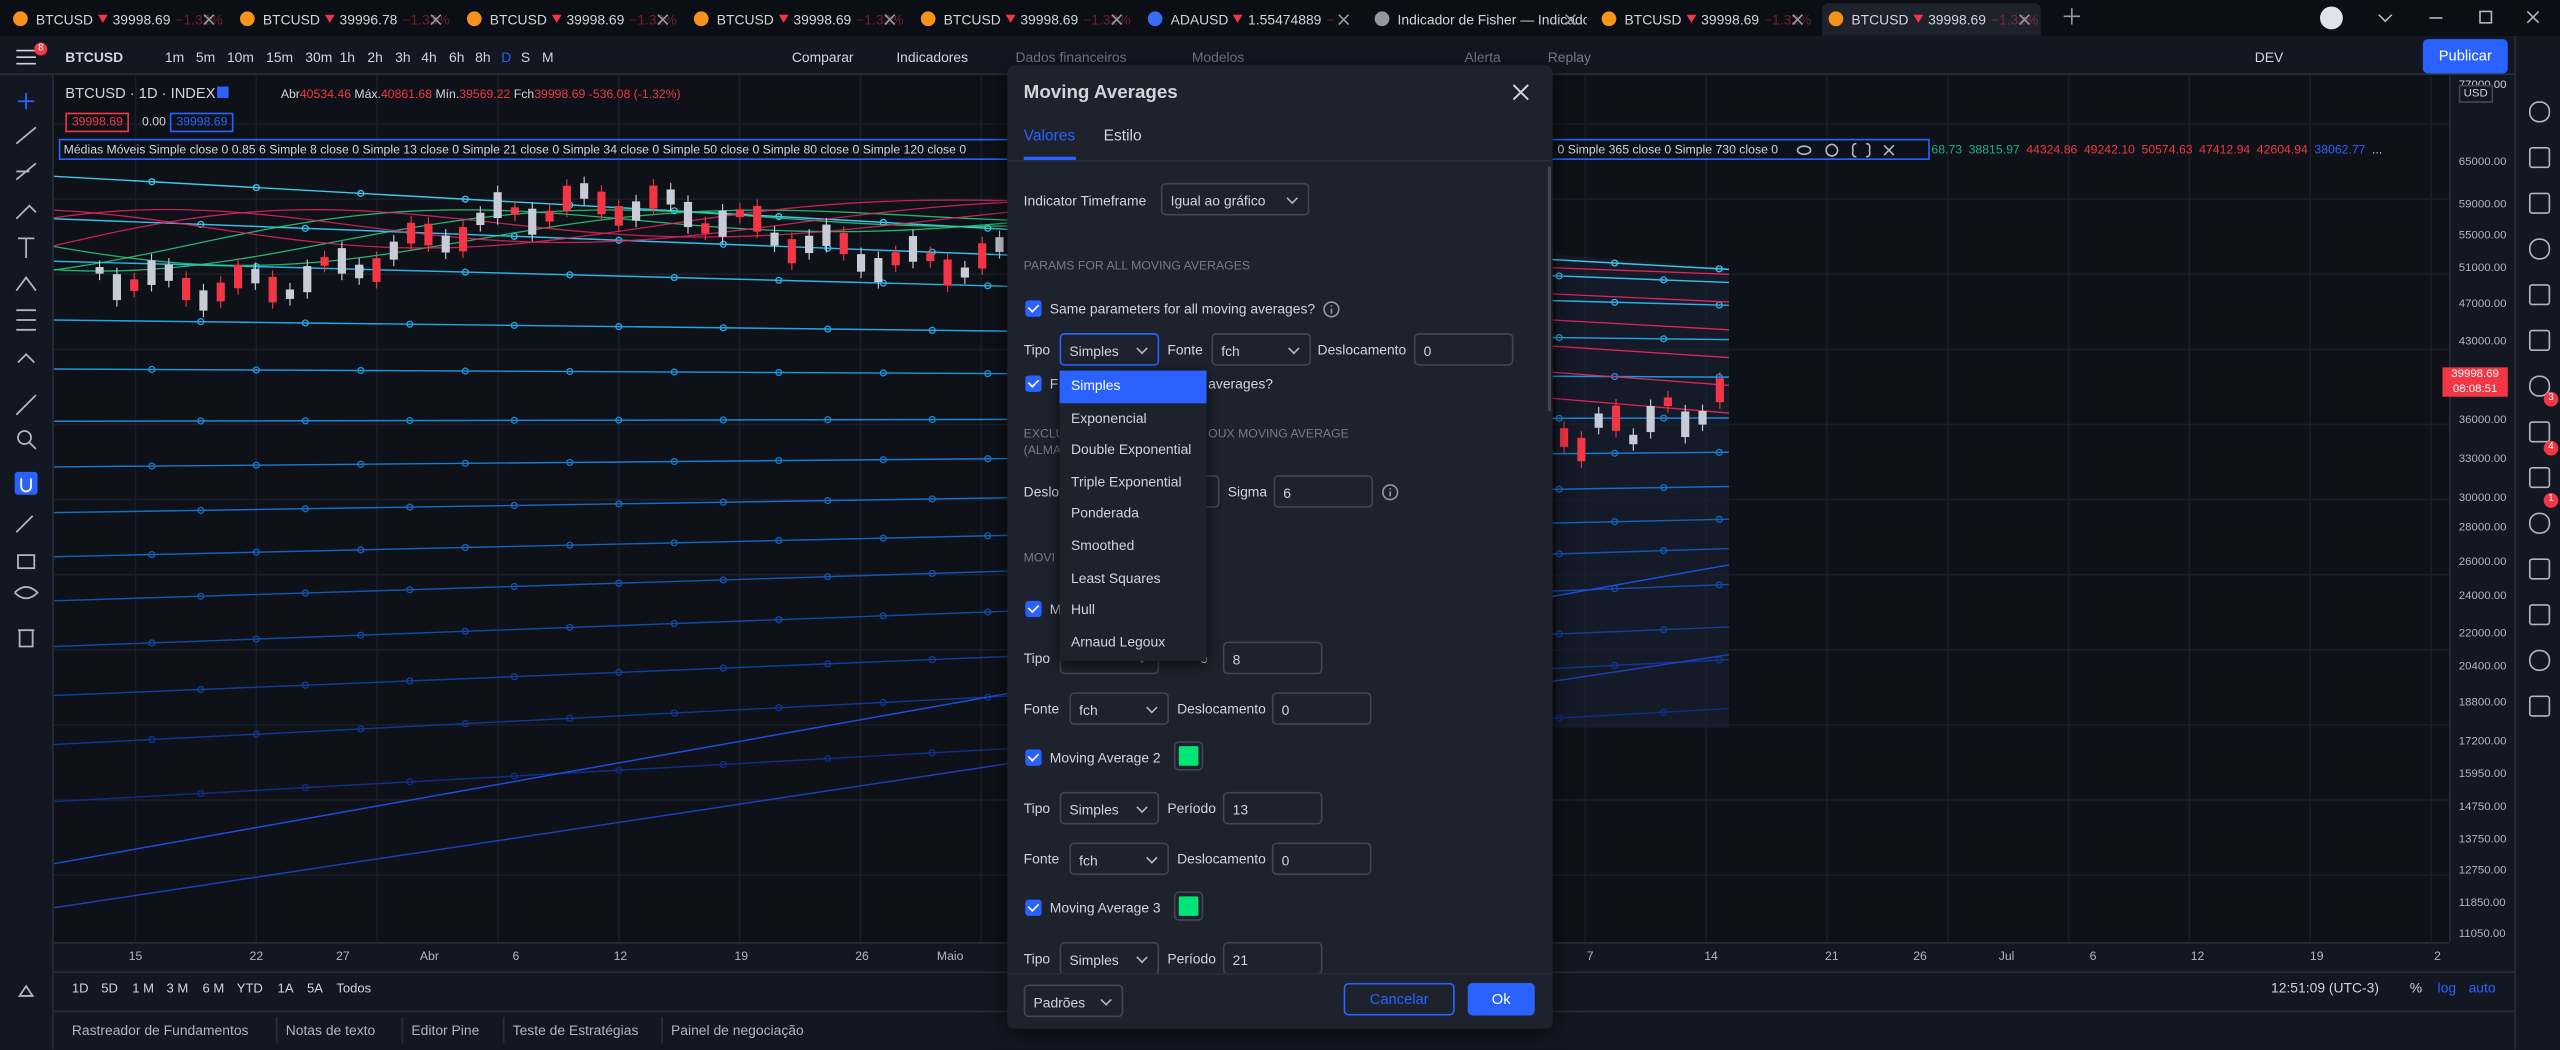  Describe the element at coordinates (109, 988) in the screenshot. I see `range-button: 5D` at that location.